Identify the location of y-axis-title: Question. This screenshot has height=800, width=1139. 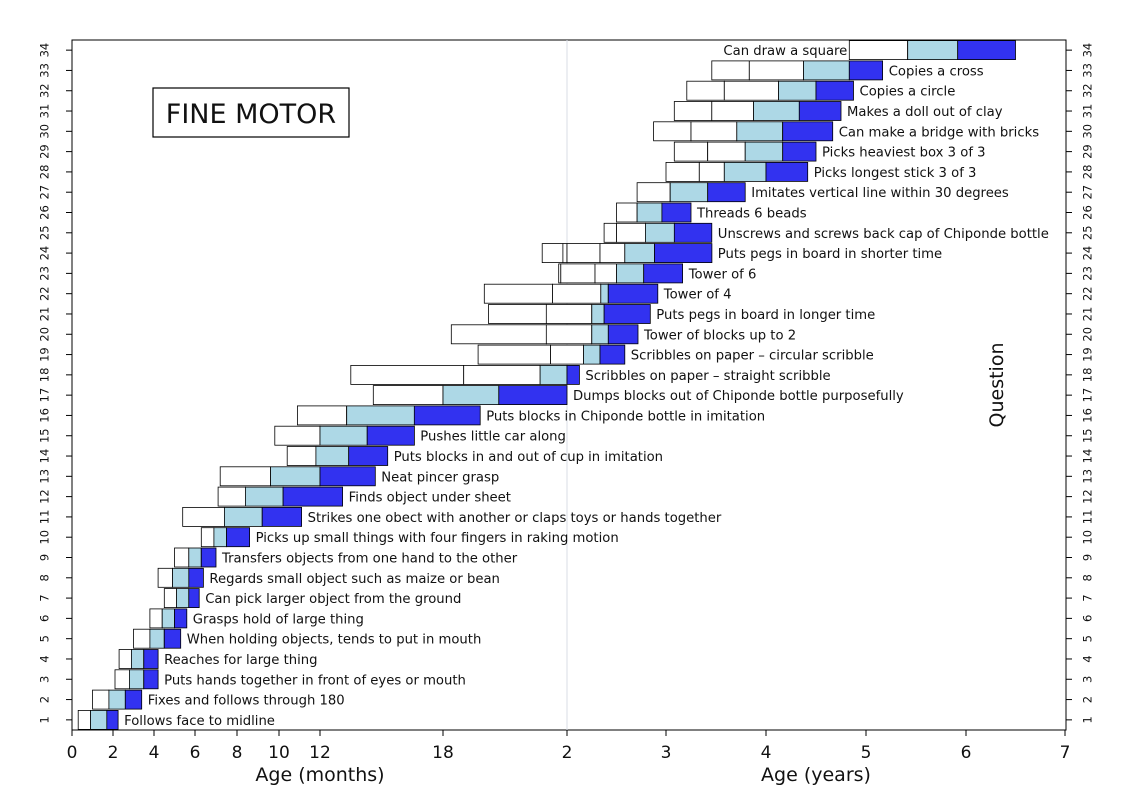
(997, 385).